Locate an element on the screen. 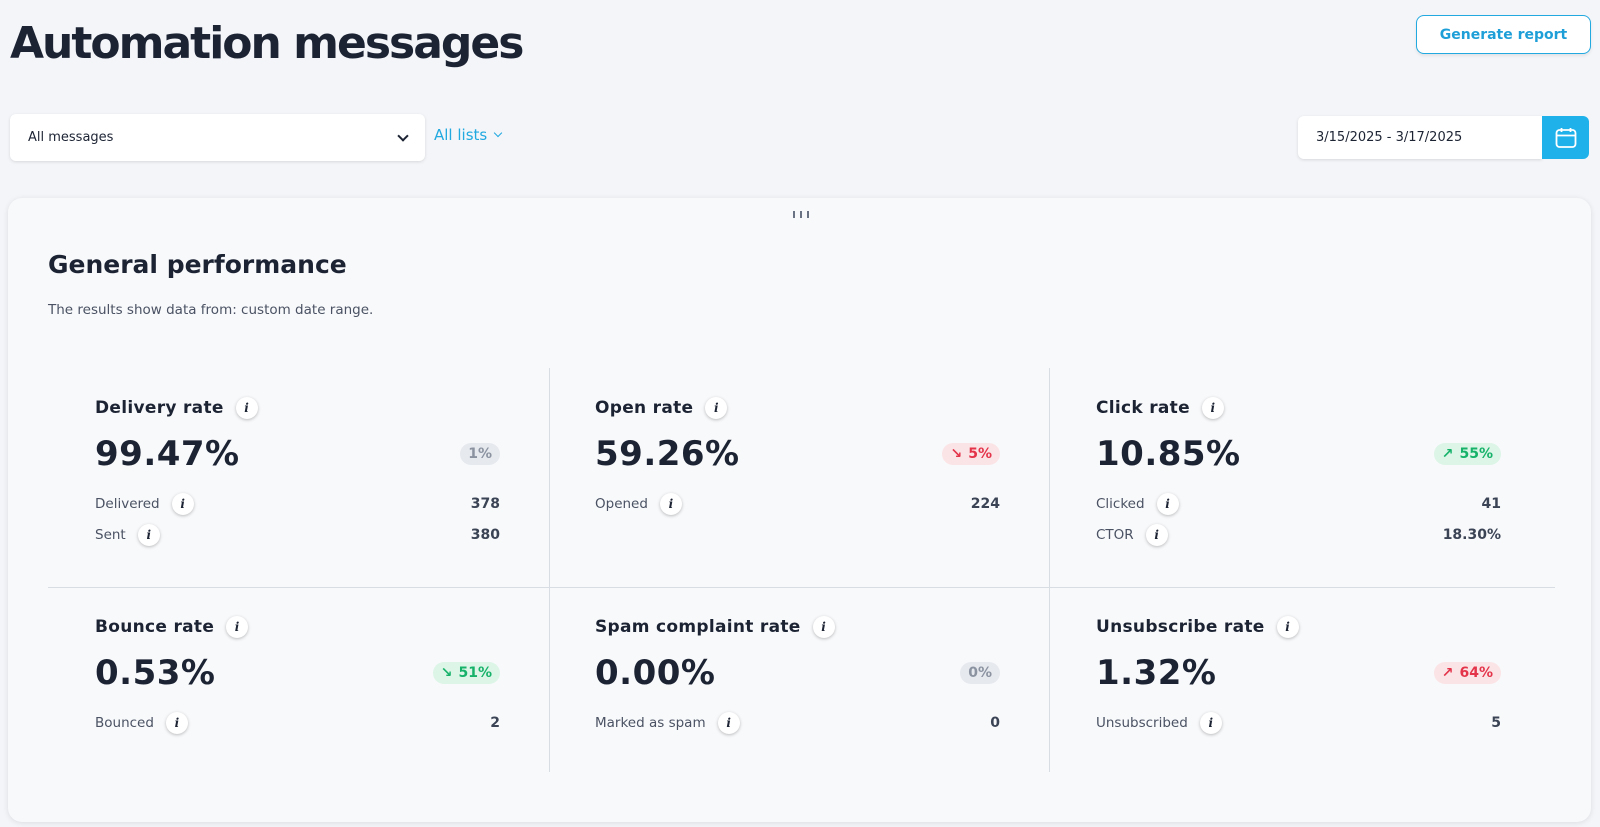 The width and height of the screenshot is (1600, 827). messages-select-value: All messages is located at coordinates (71, 137).